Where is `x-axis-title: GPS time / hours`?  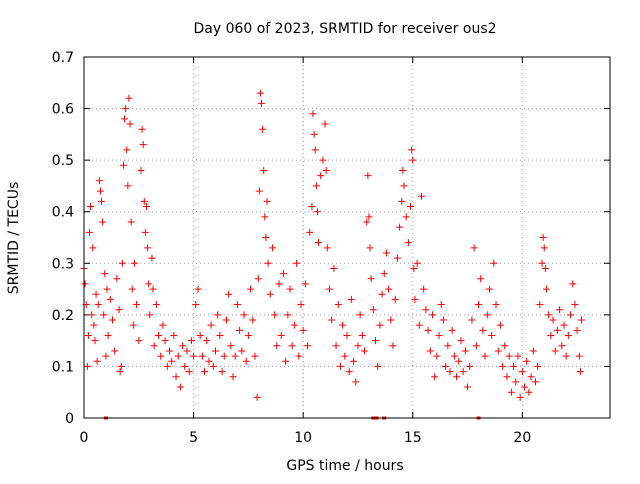
x-axis-title: GPS time / hours is located at coordinates (344, 466).